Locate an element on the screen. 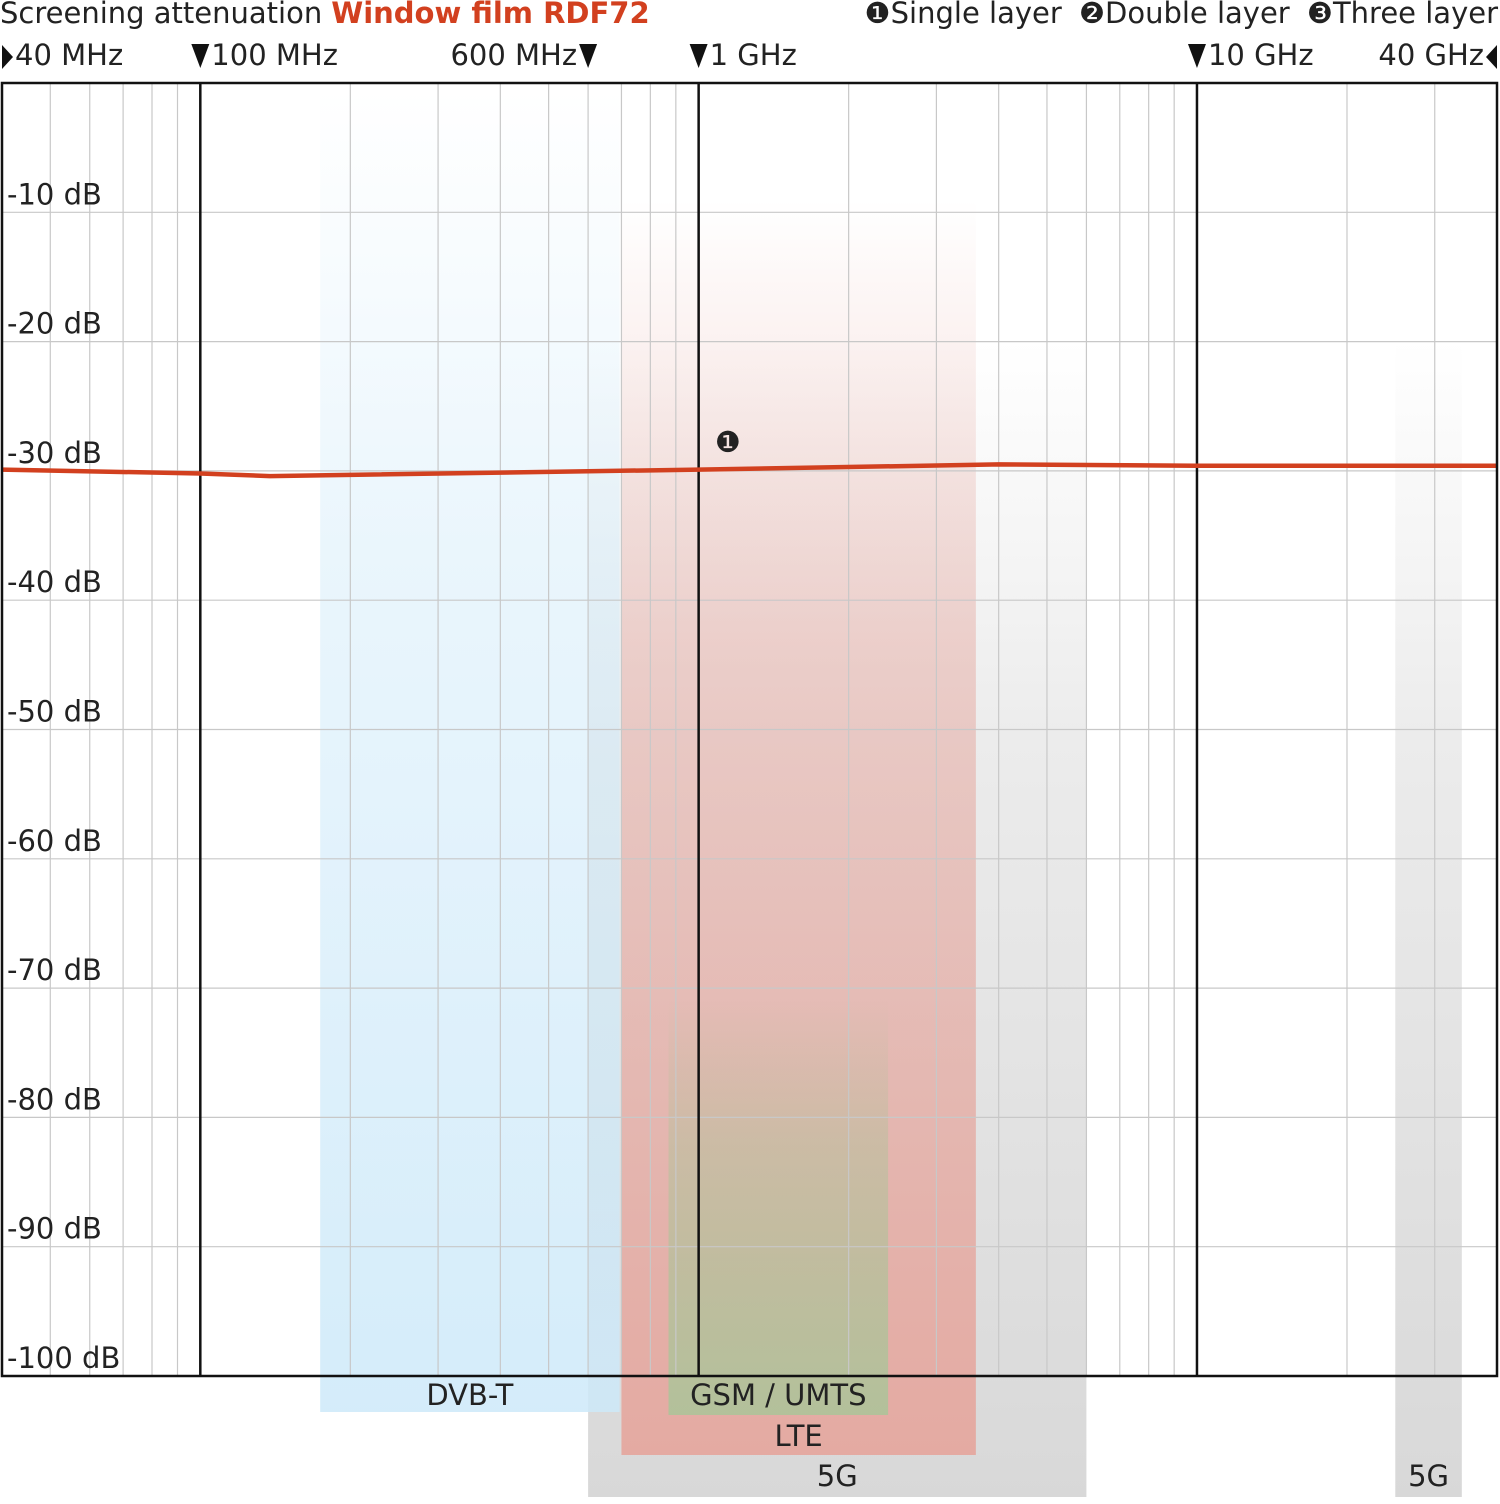 This screenshot has width=1500, height=1504. legend-label: Three layer is located at coordinates (1415, 15).